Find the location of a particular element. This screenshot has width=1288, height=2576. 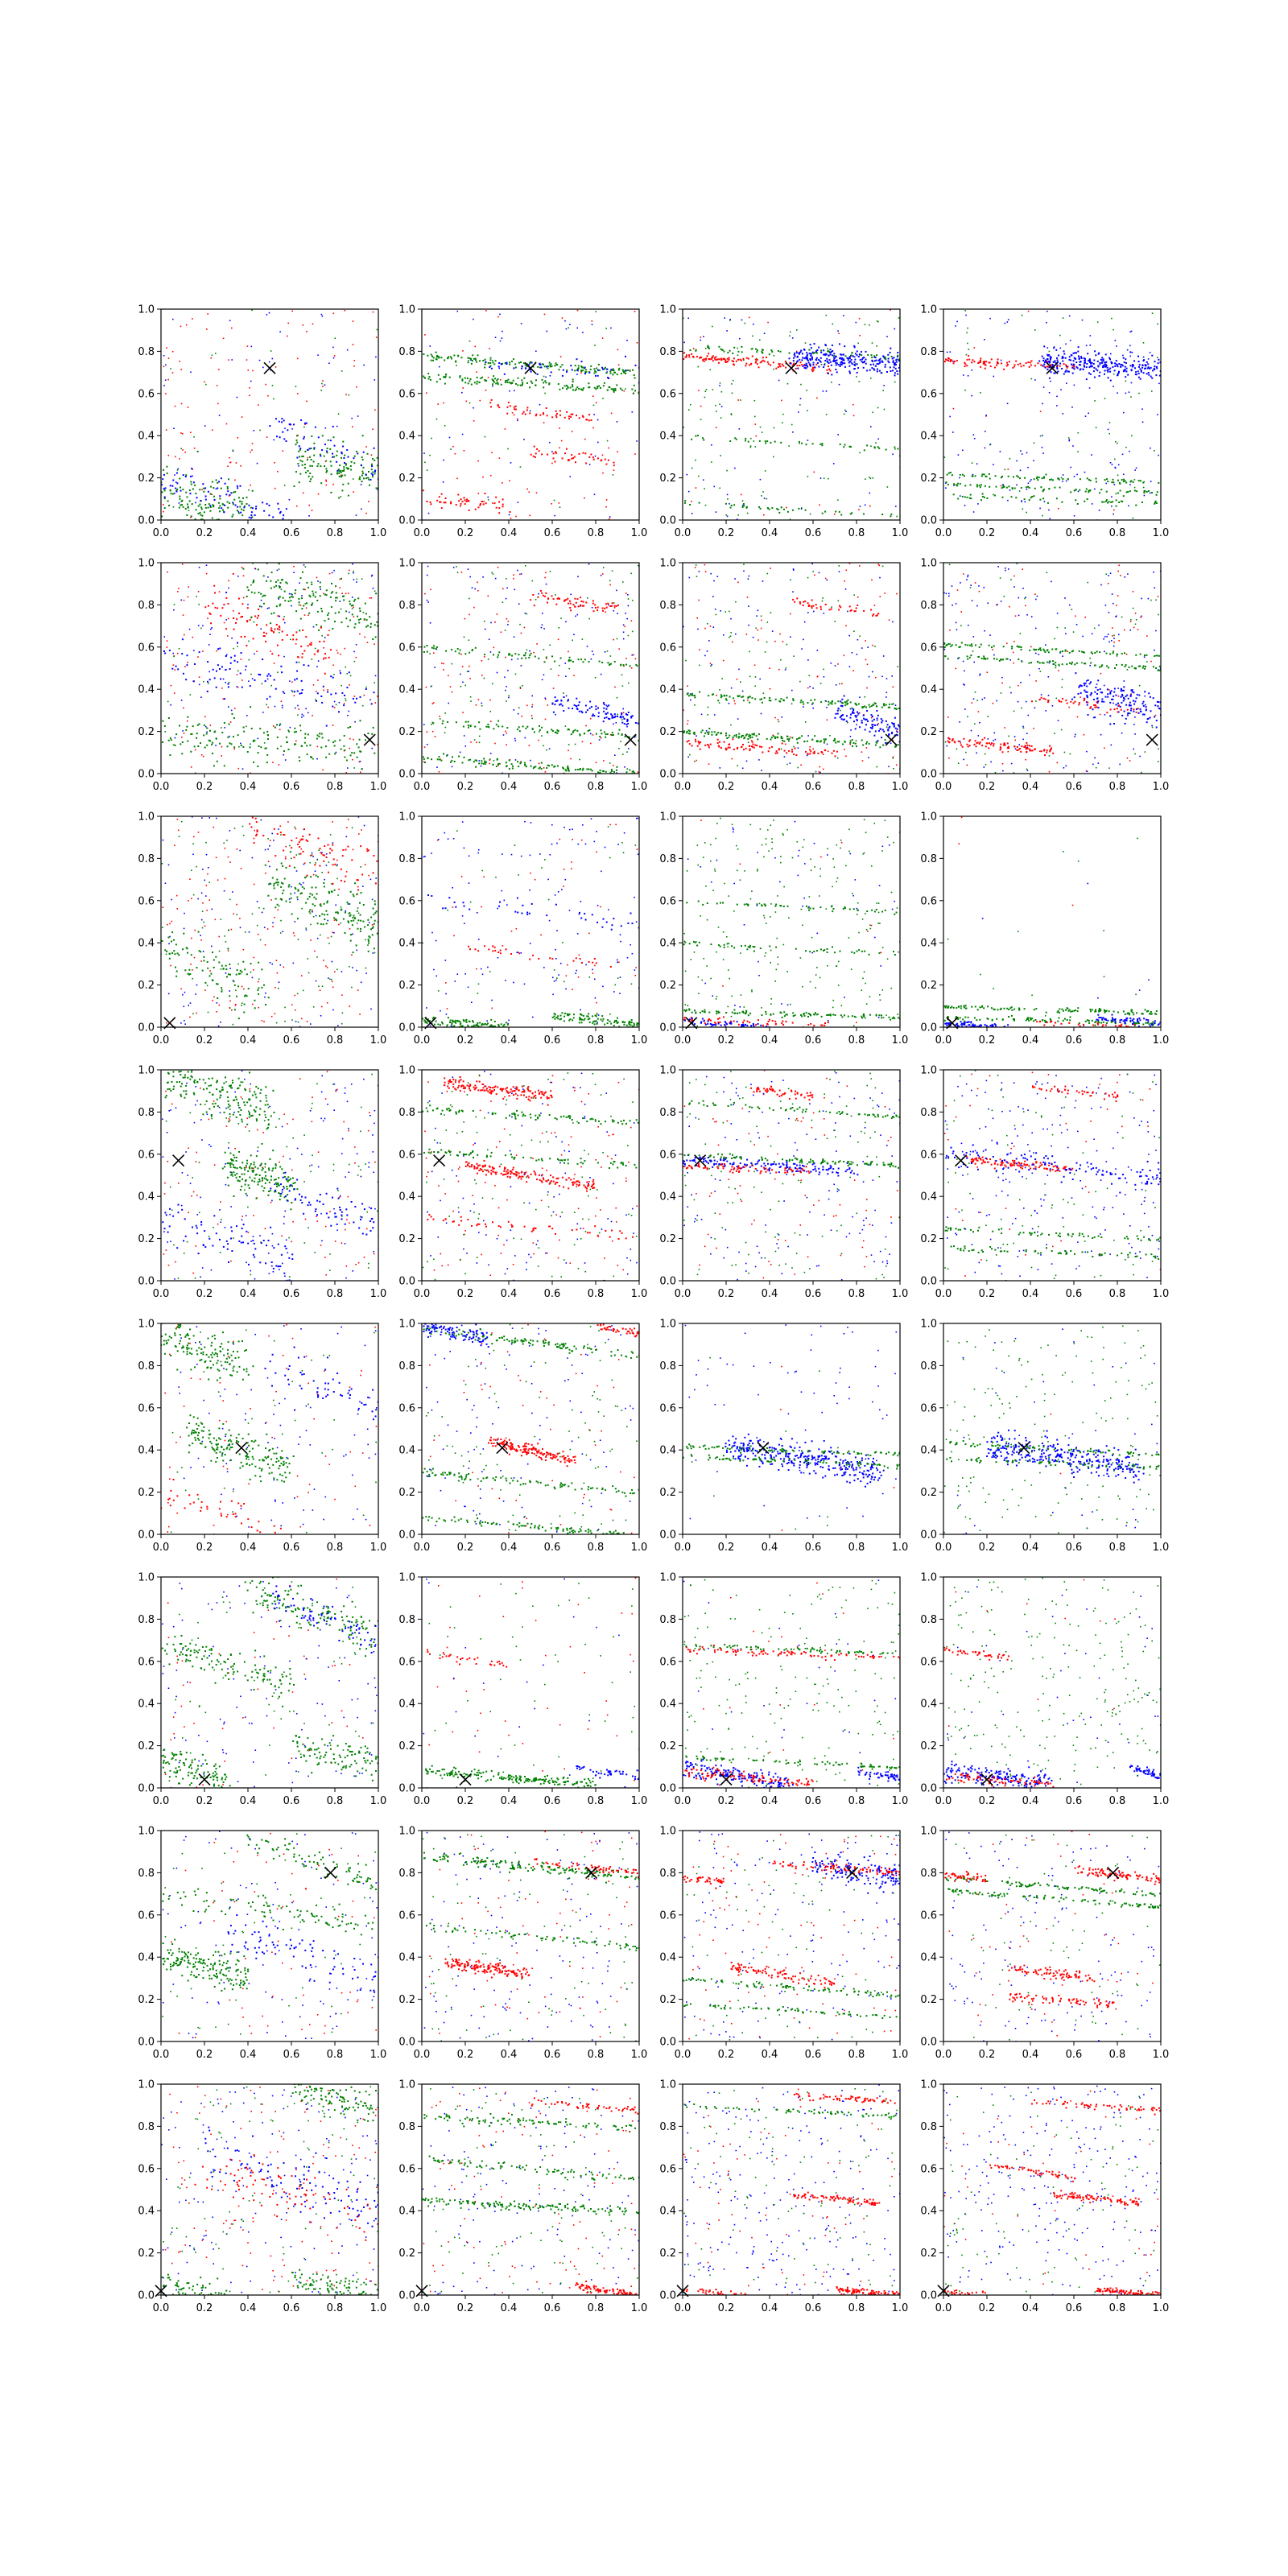

y-tick-label: 1.0 is located at coordinates (406, 564).